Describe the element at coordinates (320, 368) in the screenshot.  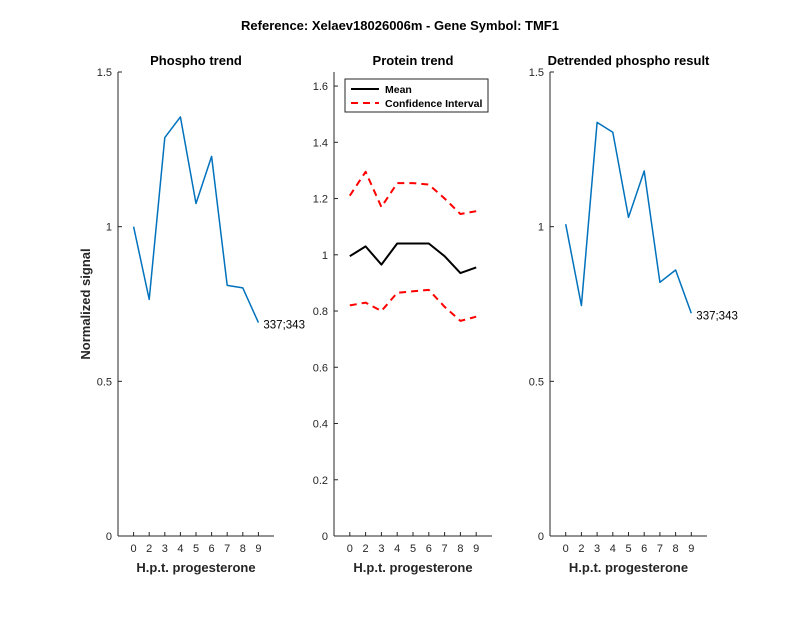
I see `protein-trend-y-tick-label: 0.6` at that location.